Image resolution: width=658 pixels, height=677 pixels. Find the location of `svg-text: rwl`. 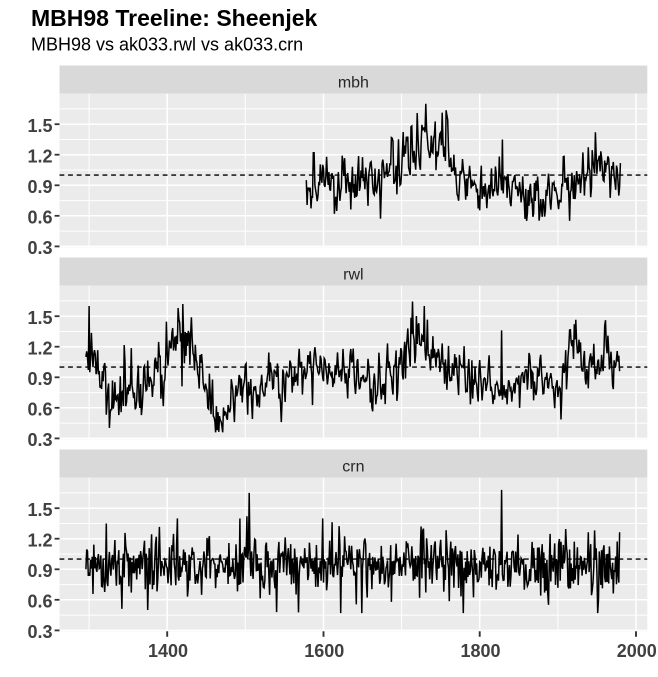

svg-text: rwl is located at coordinates (353, 274).